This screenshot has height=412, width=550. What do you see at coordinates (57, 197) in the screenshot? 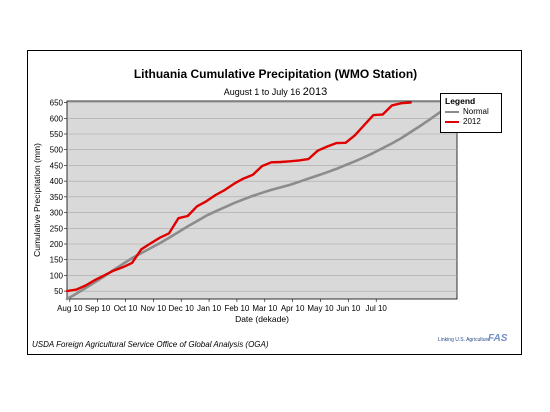
I see `y-tick-label: 350` at bounding box center [57, 197].